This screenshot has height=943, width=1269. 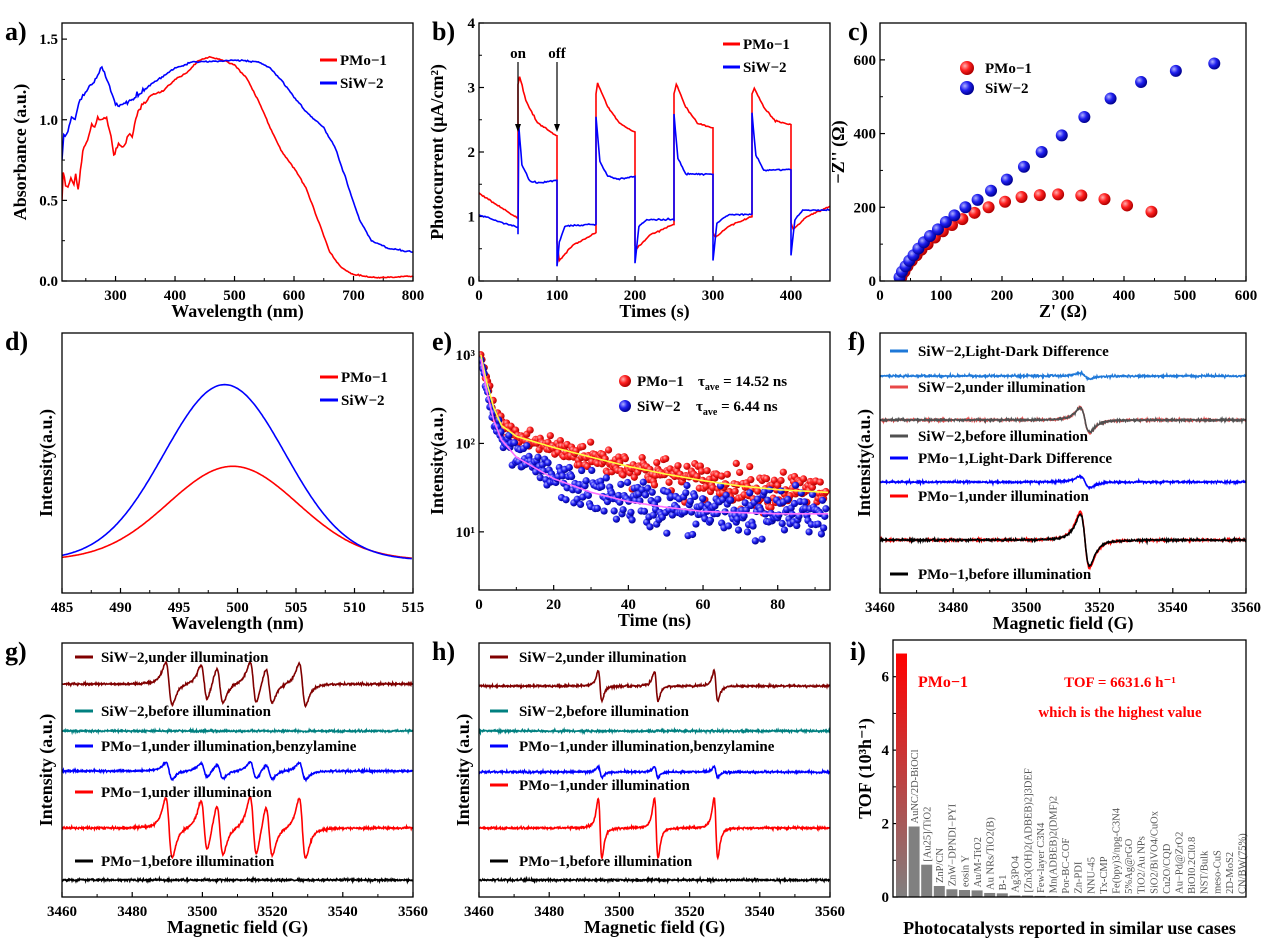 I want to click on y-axis-title: Photocurrent (μA/cm²), so click(x=437, y=152).